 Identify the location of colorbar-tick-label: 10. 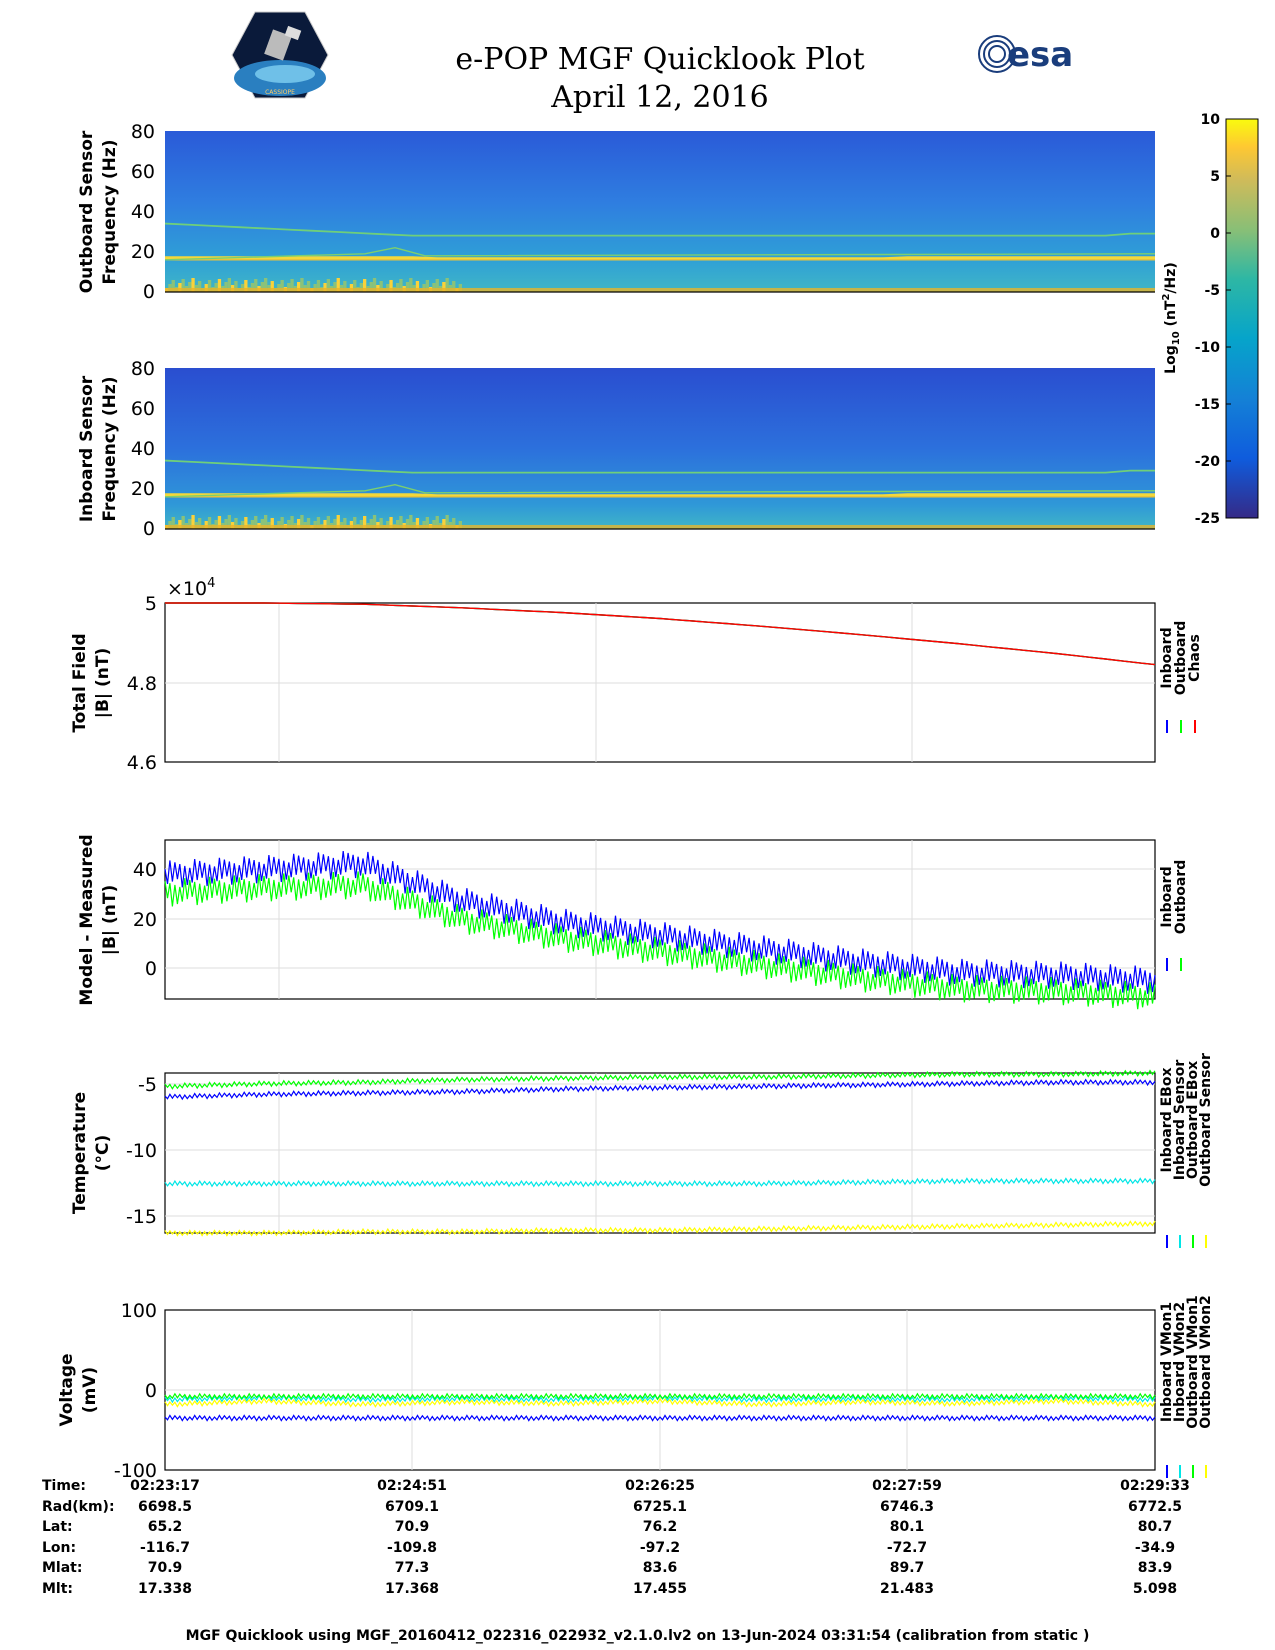
(1211, 120).